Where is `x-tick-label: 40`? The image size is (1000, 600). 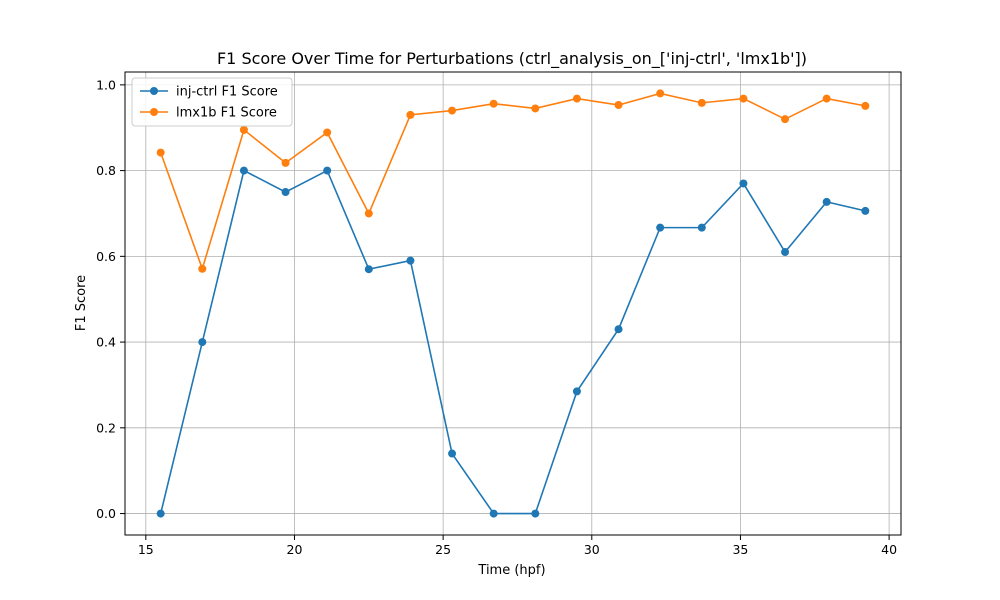
x-tick-label: 40 is located at coordinates (889, 549).